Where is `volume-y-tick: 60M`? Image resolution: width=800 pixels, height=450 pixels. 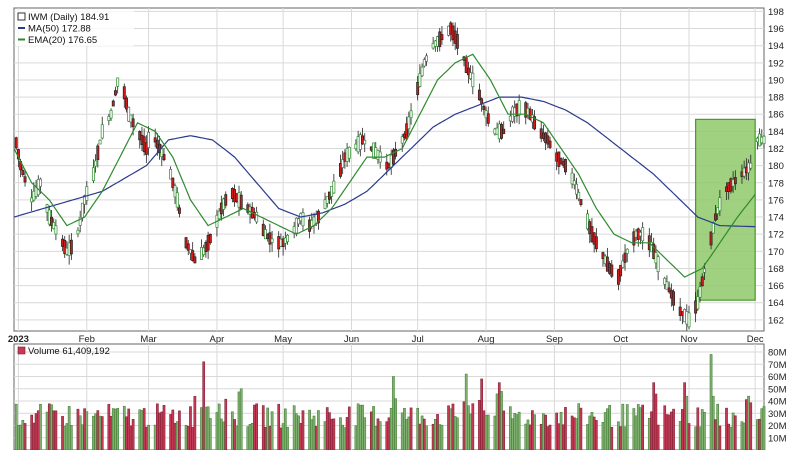
volume-y-tick: 60M is located at coordinates (777, 377).